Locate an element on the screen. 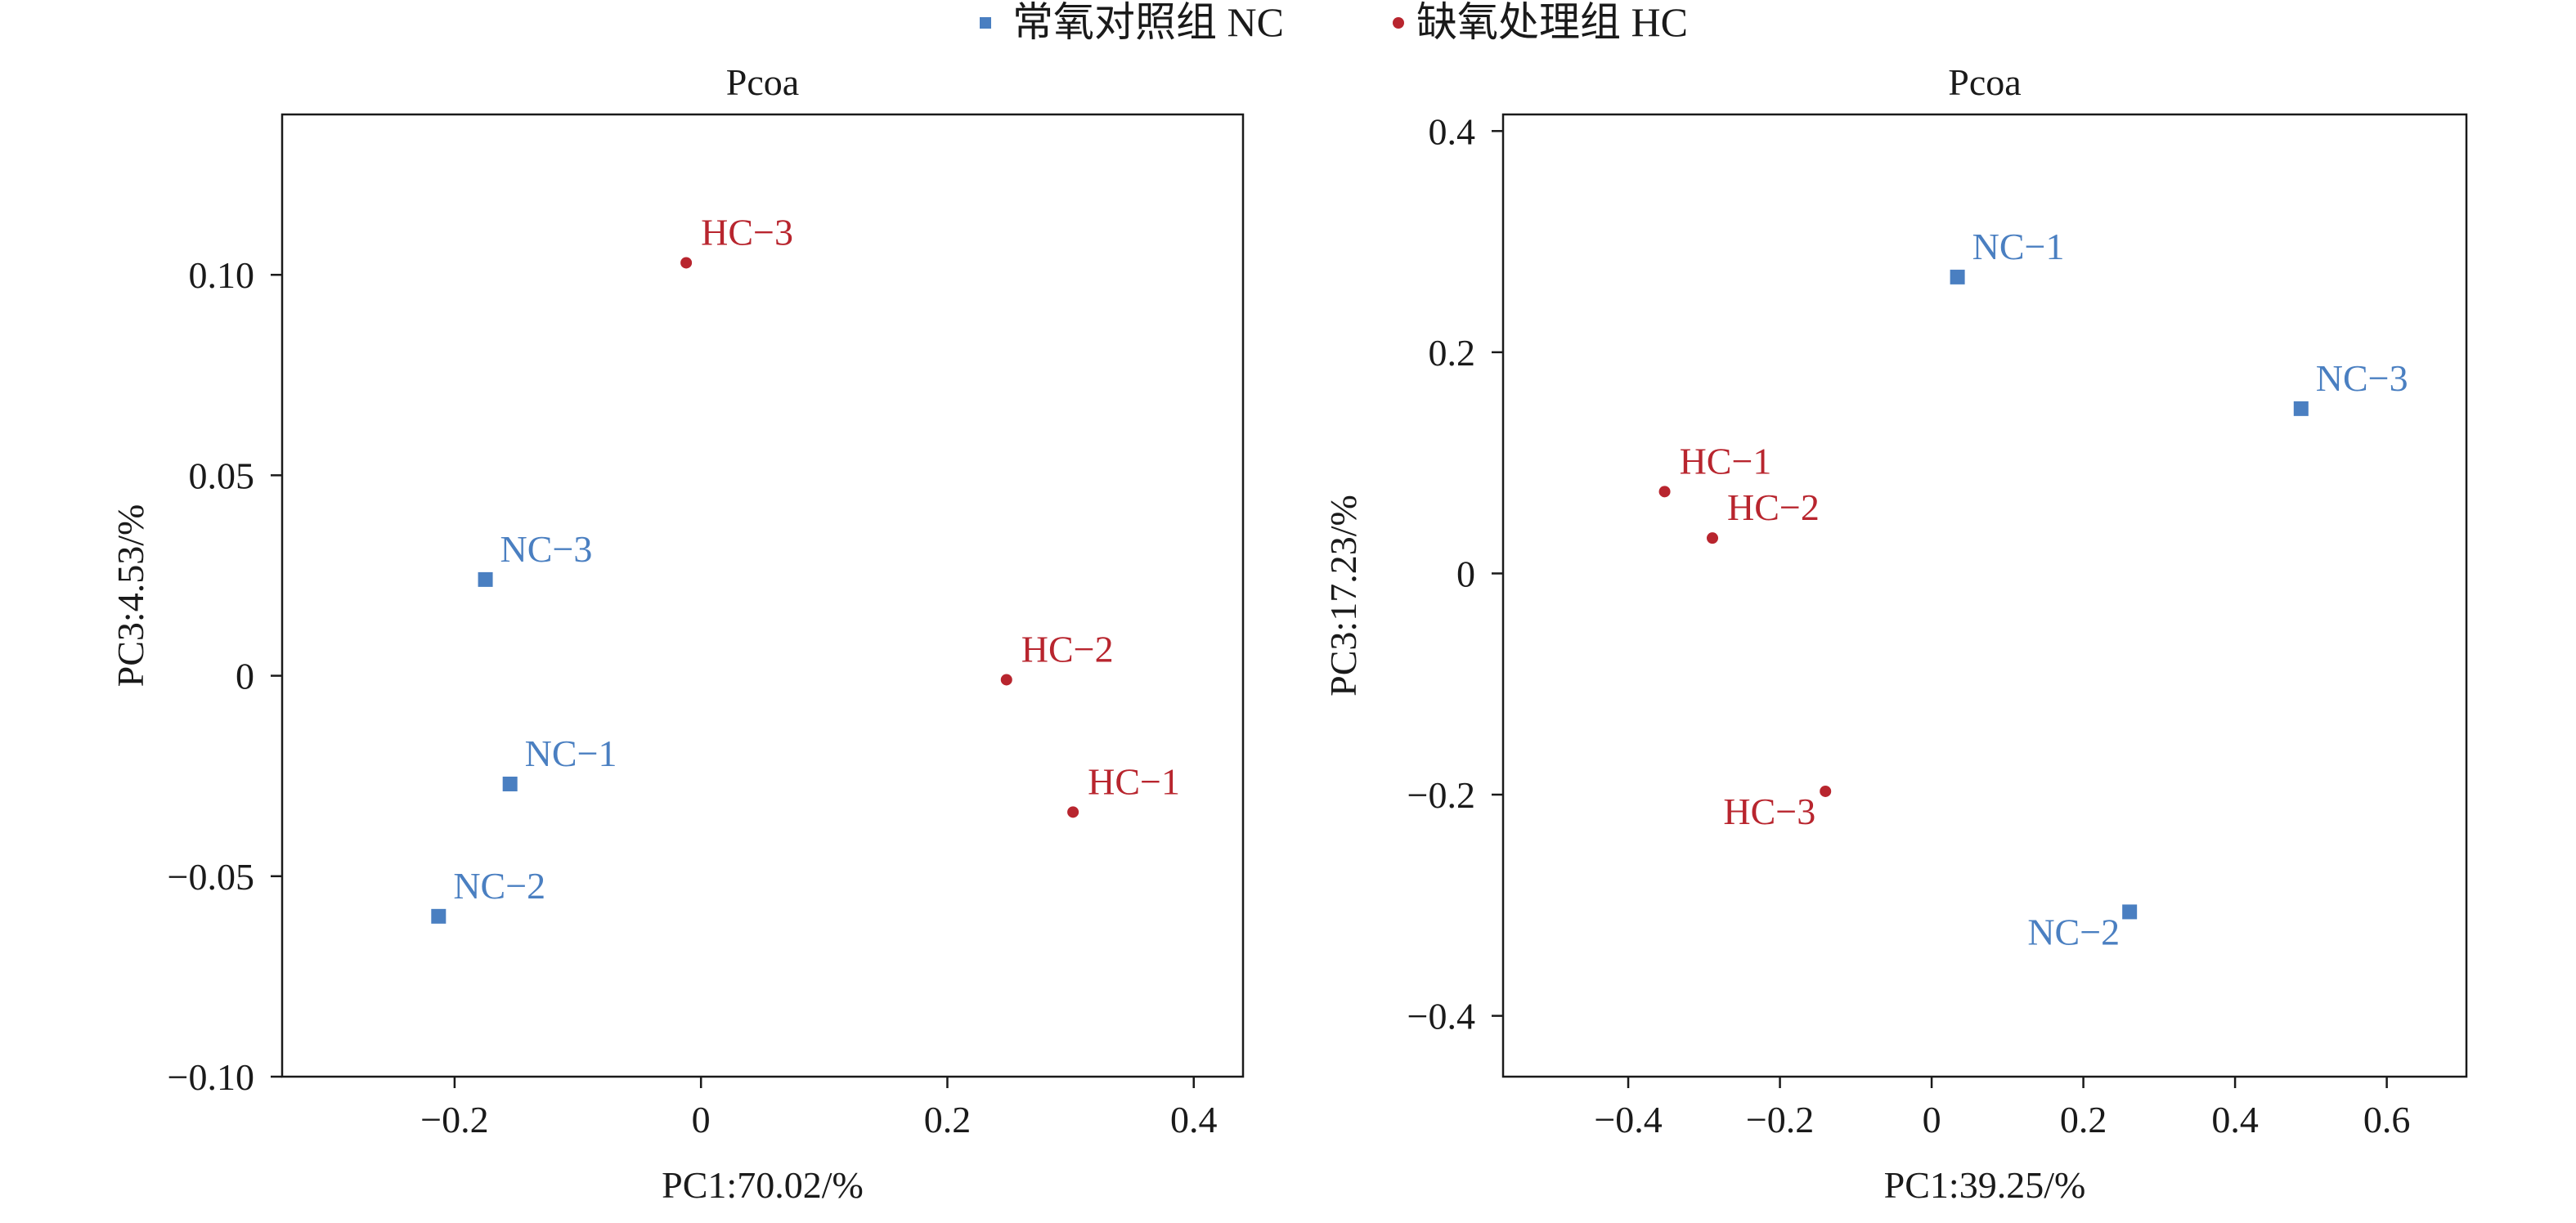 The height and width of the screenshot is (1223, 2576). y-tick-label: −0.2 is located at coordinates (1441, 795).